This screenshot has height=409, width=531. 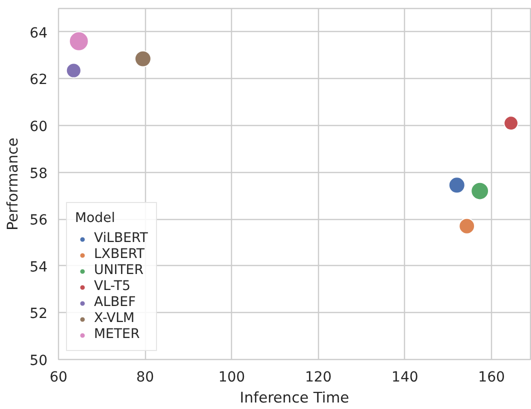 What do you see at coordinates (121, 238) in the screenshot?
I see `legend-label: ViLBERT` at bounding box center [121, 238].